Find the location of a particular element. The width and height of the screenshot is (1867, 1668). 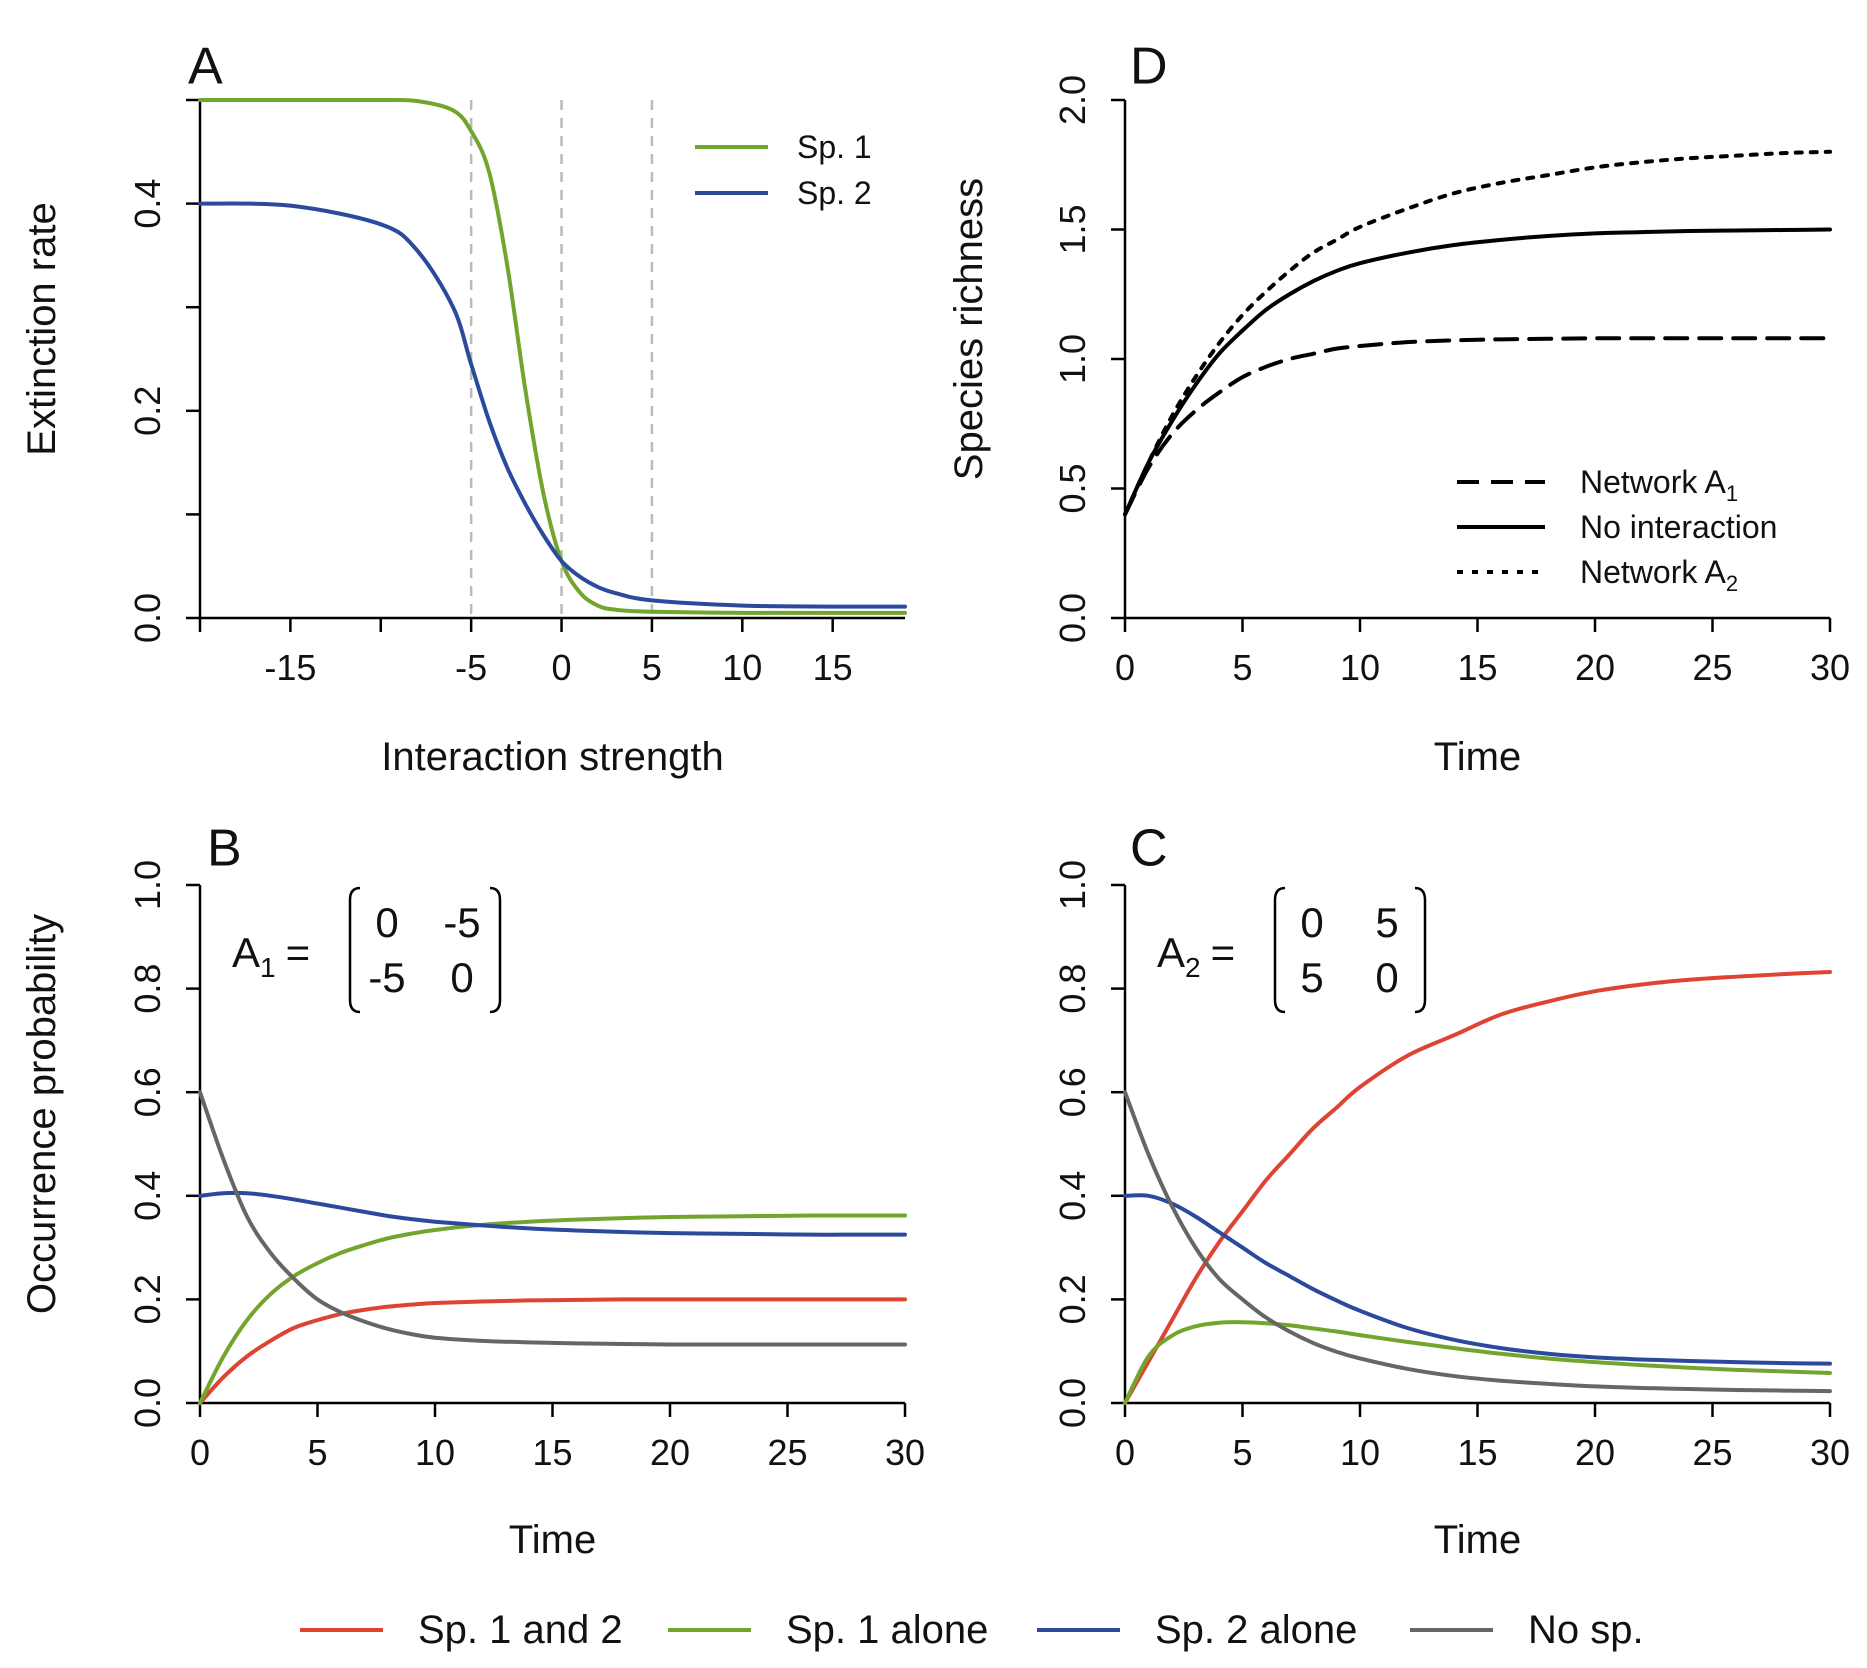

legend-label-text: No interaction is located at coordinates (1678, 527).